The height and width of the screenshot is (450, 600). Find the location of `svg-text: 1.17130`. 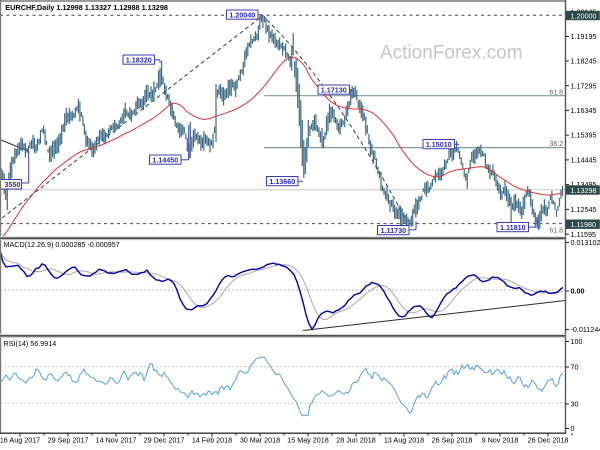

svg-text: 1.17130 is located at coordinates (334, 90).